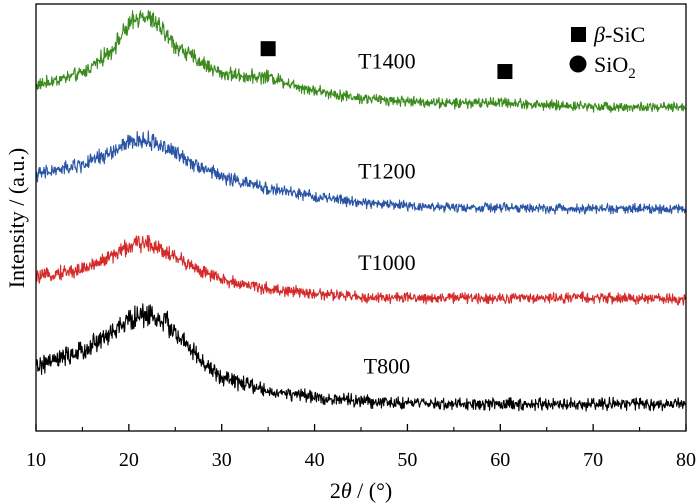 This screenshot has height=504, width=700. What do you see at coordinates (36, 460) in the screenshot?
I see `x-tick-label: 10` at bounding box center [36, 460].